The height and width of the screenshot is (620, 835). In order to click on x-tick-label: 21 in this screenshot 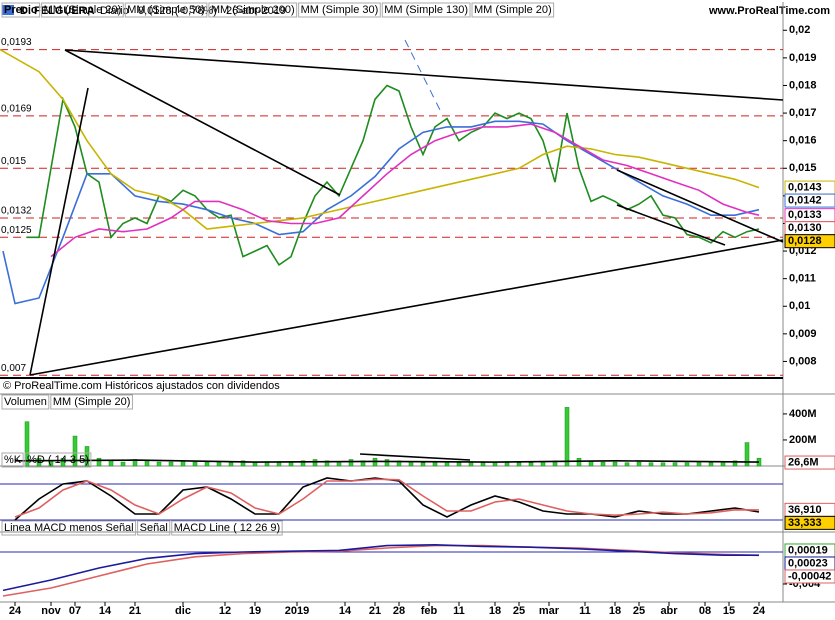, I will do `click(135, 611)`.